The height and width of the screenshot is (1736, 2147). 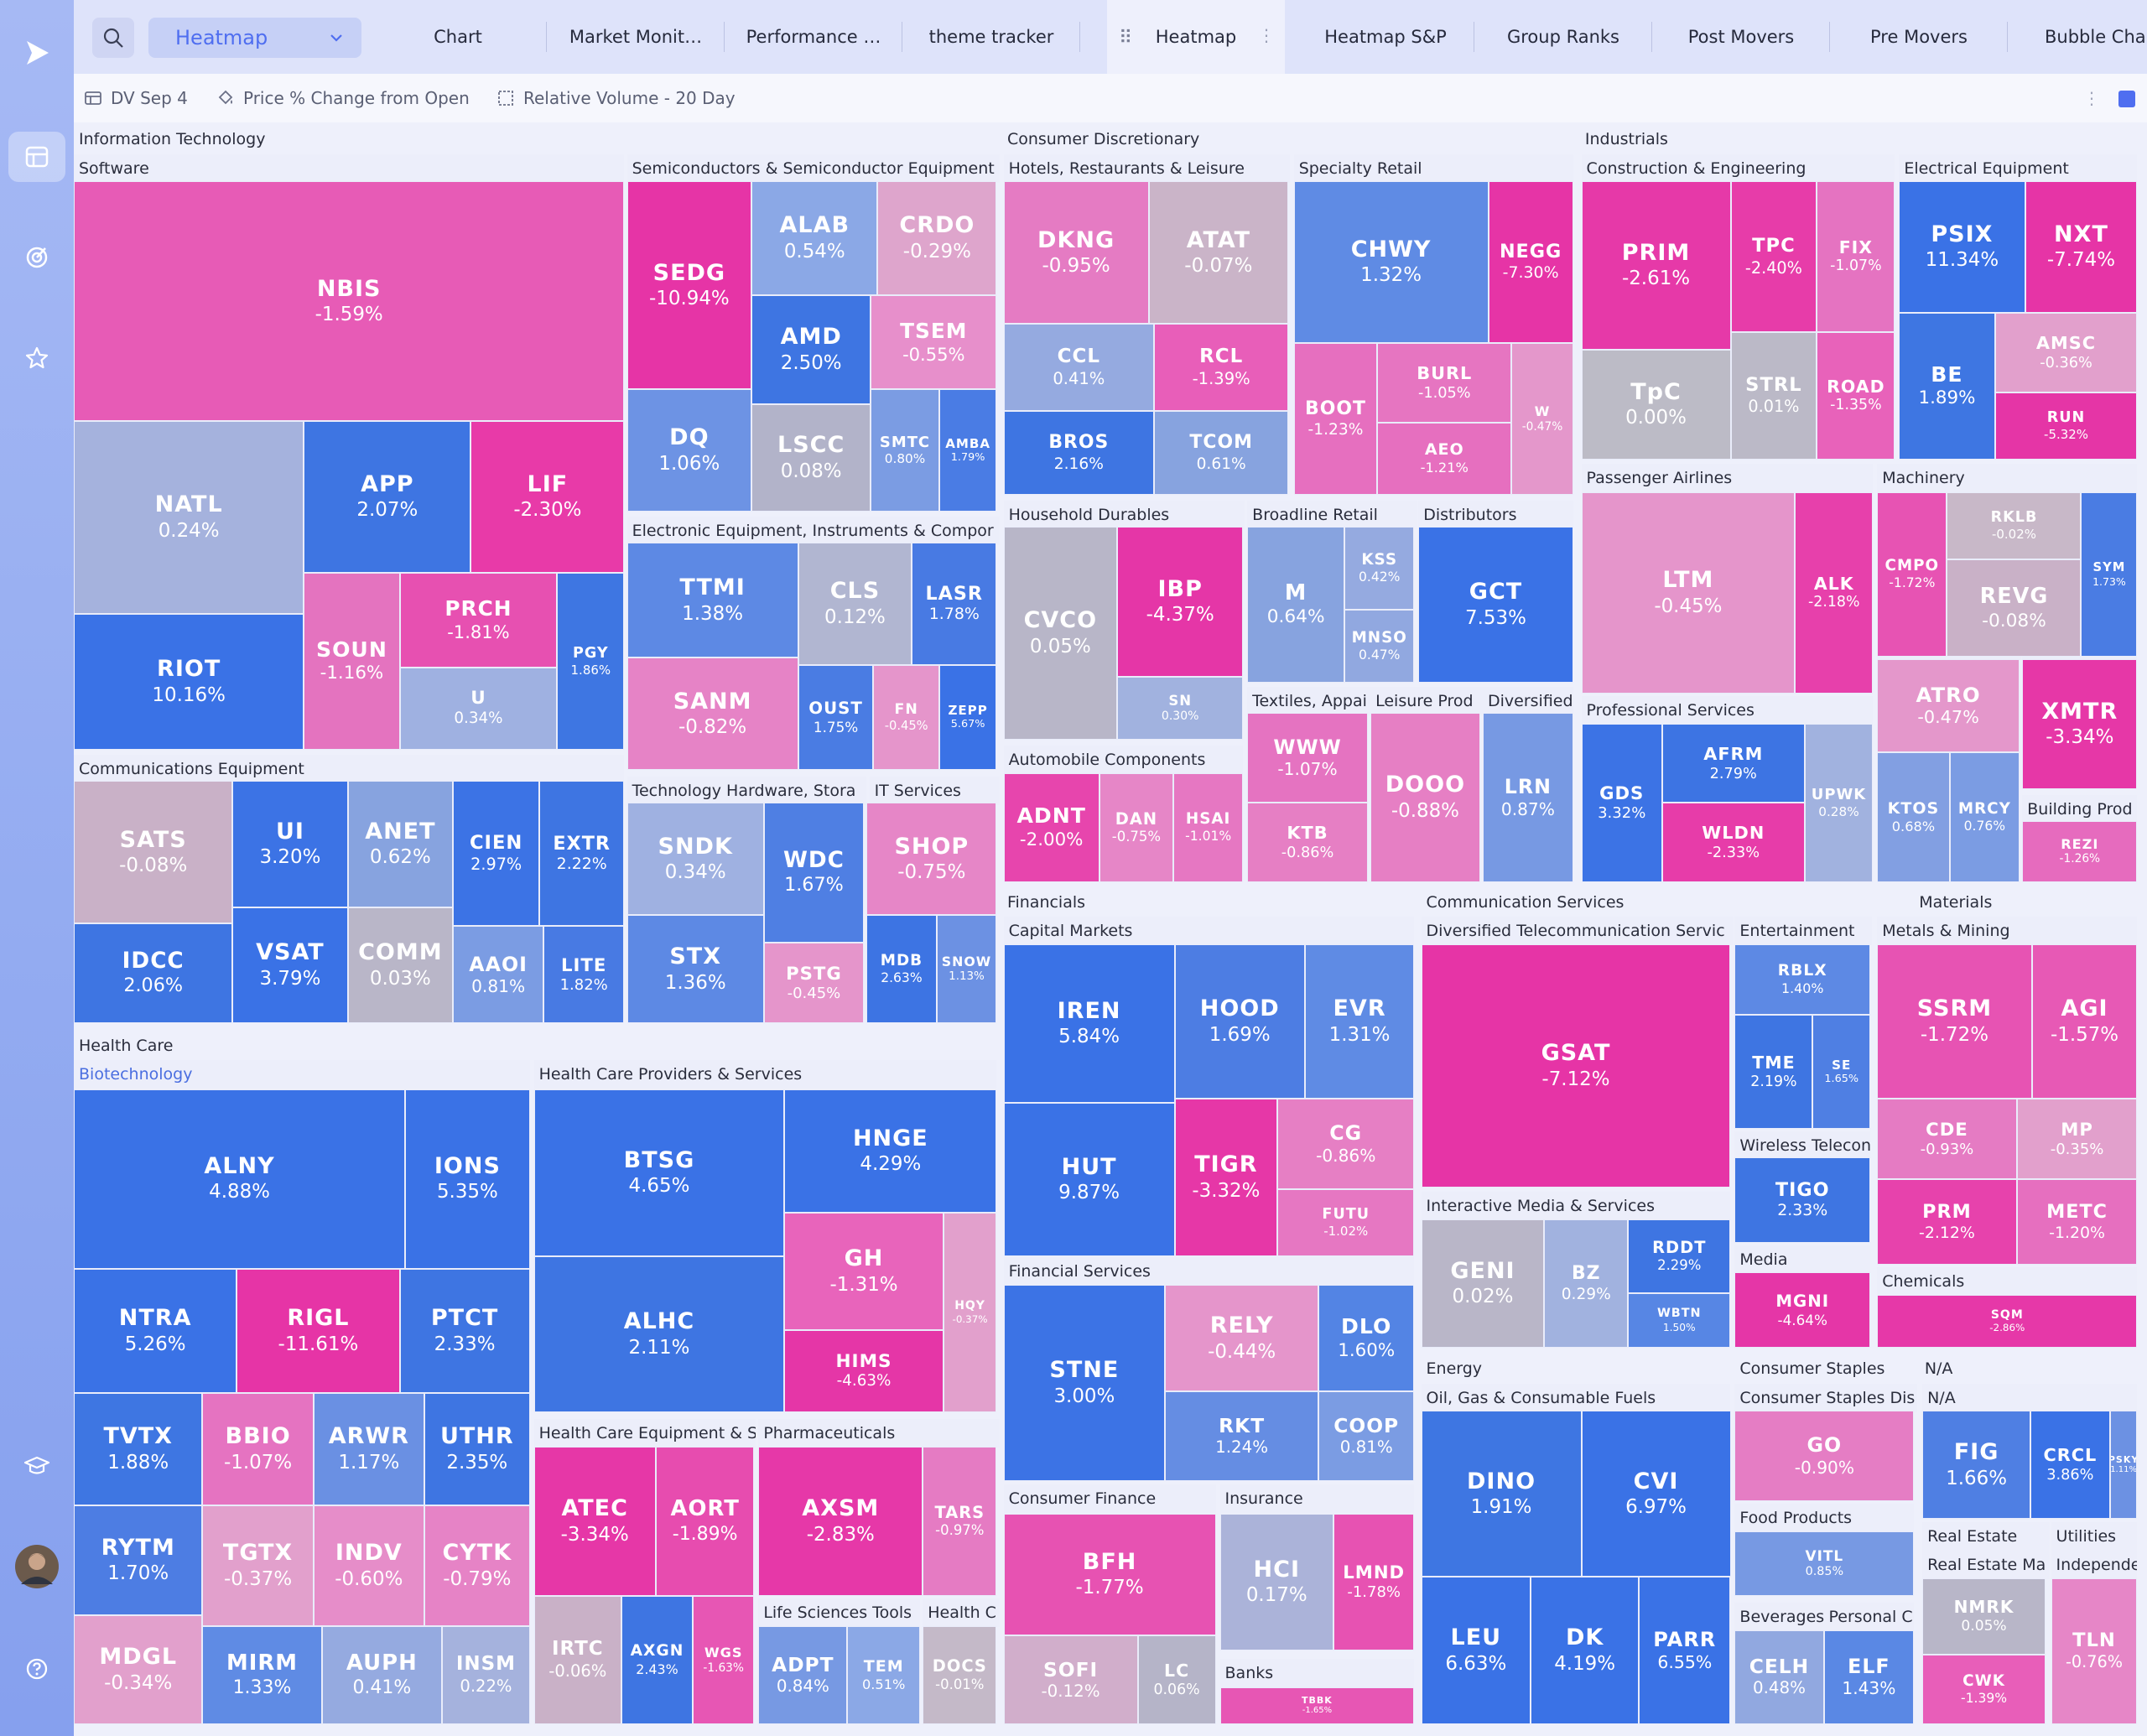 What do you see at coordinates (1869, 1616) in the screenshot?
I see `industry-label: Personal C` at bounding box center [1869, 1616].